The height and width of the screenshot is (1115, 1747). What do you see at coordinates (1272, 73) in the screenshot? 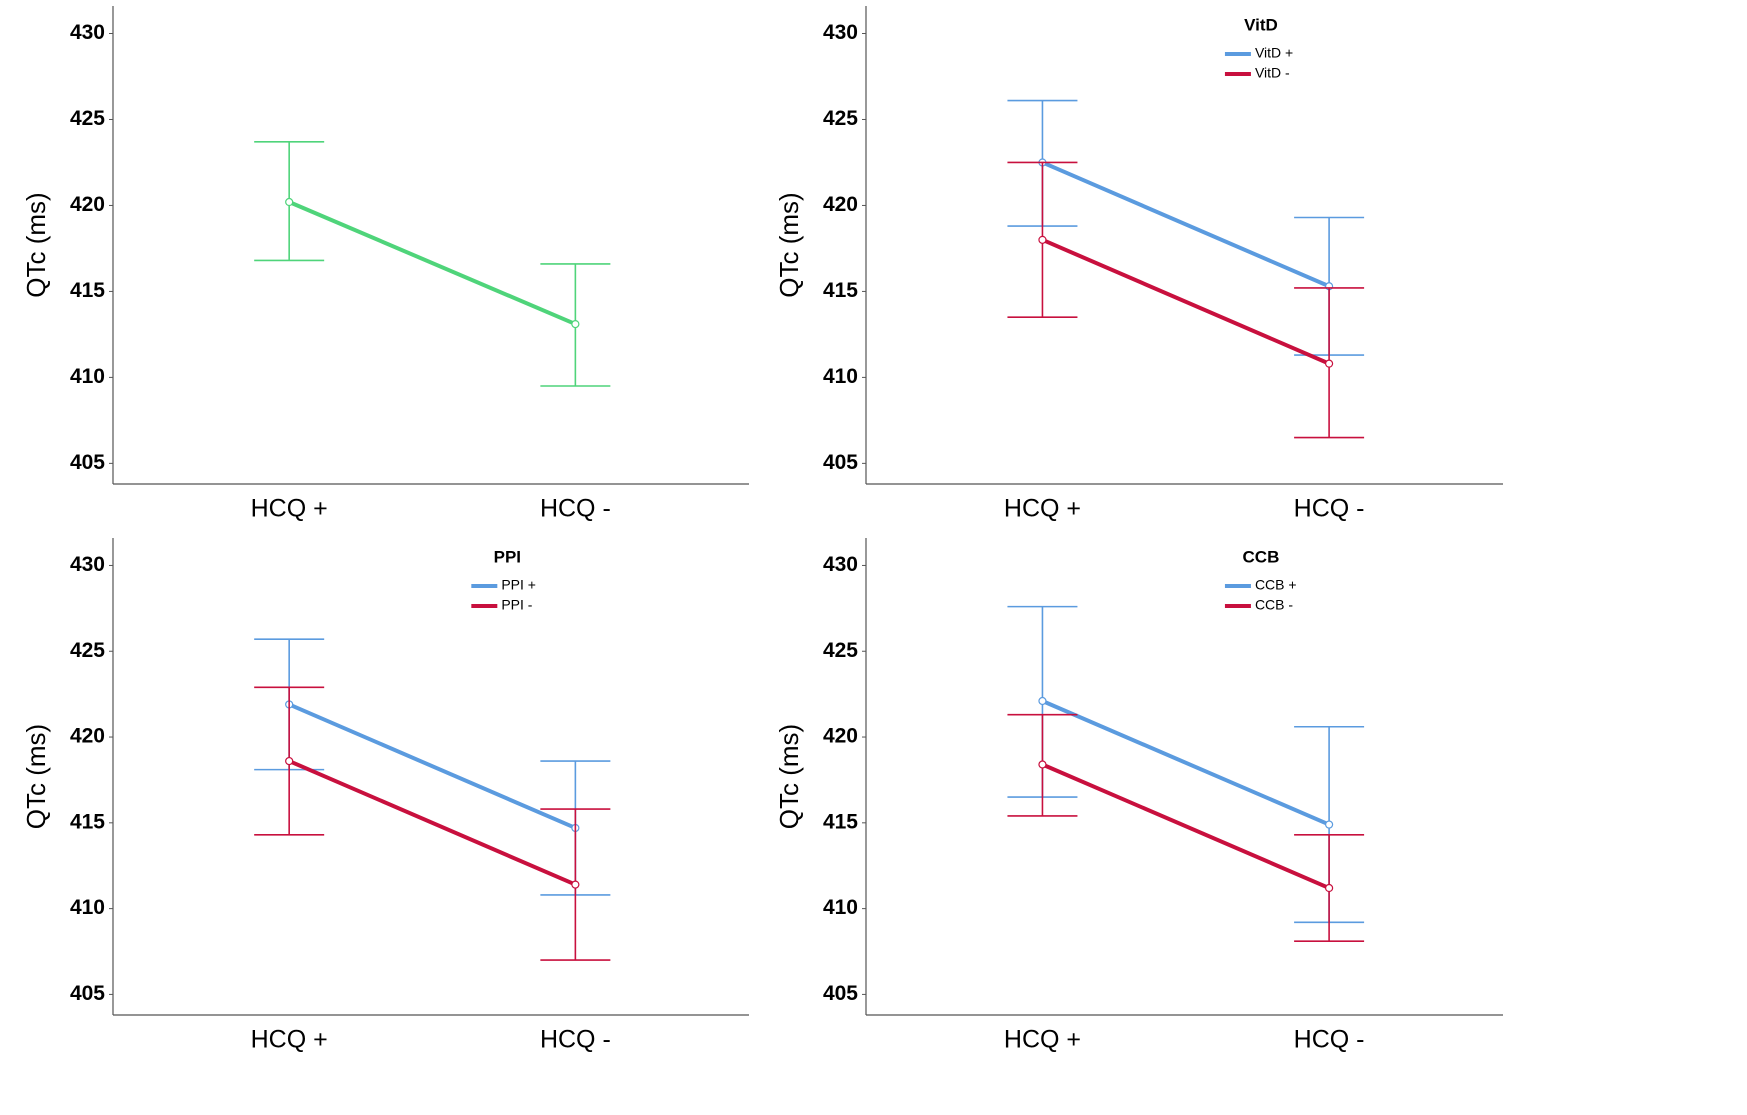
I see `legend-entry: VitD -` at bounding box center [1272, 73].